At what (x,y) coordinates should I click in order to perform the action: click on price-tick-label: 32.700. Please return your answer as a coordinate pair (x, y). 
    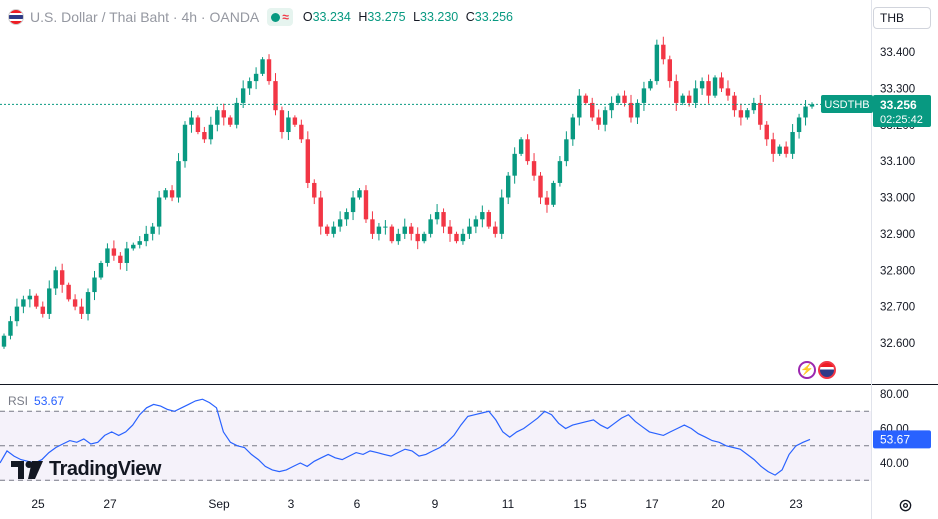
    Looking at the image, I should click on (897, 308).